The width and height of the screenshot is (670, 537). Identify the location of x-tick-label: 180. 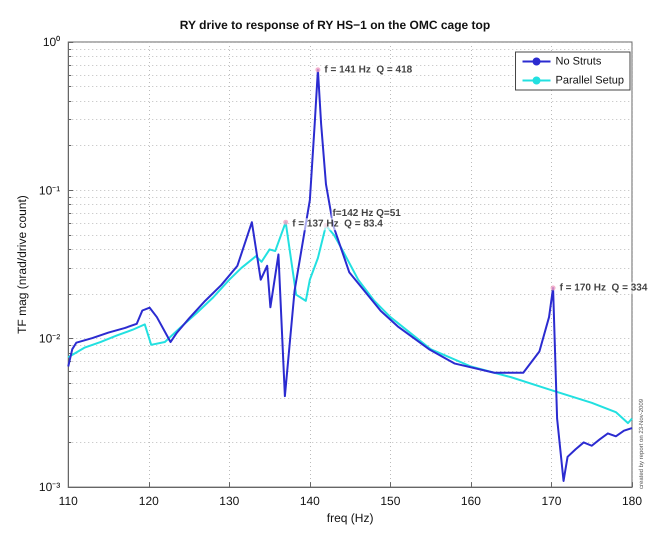
(632, 501).